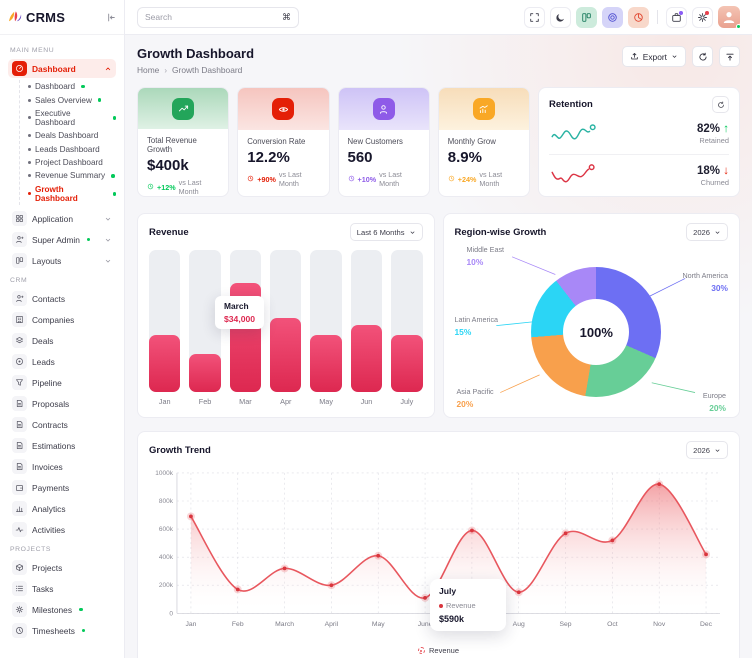 The height and width of the screenshot is (658, 752). I want to click on sidebar-item-timesheets: Timesheets, so click(62, 630).